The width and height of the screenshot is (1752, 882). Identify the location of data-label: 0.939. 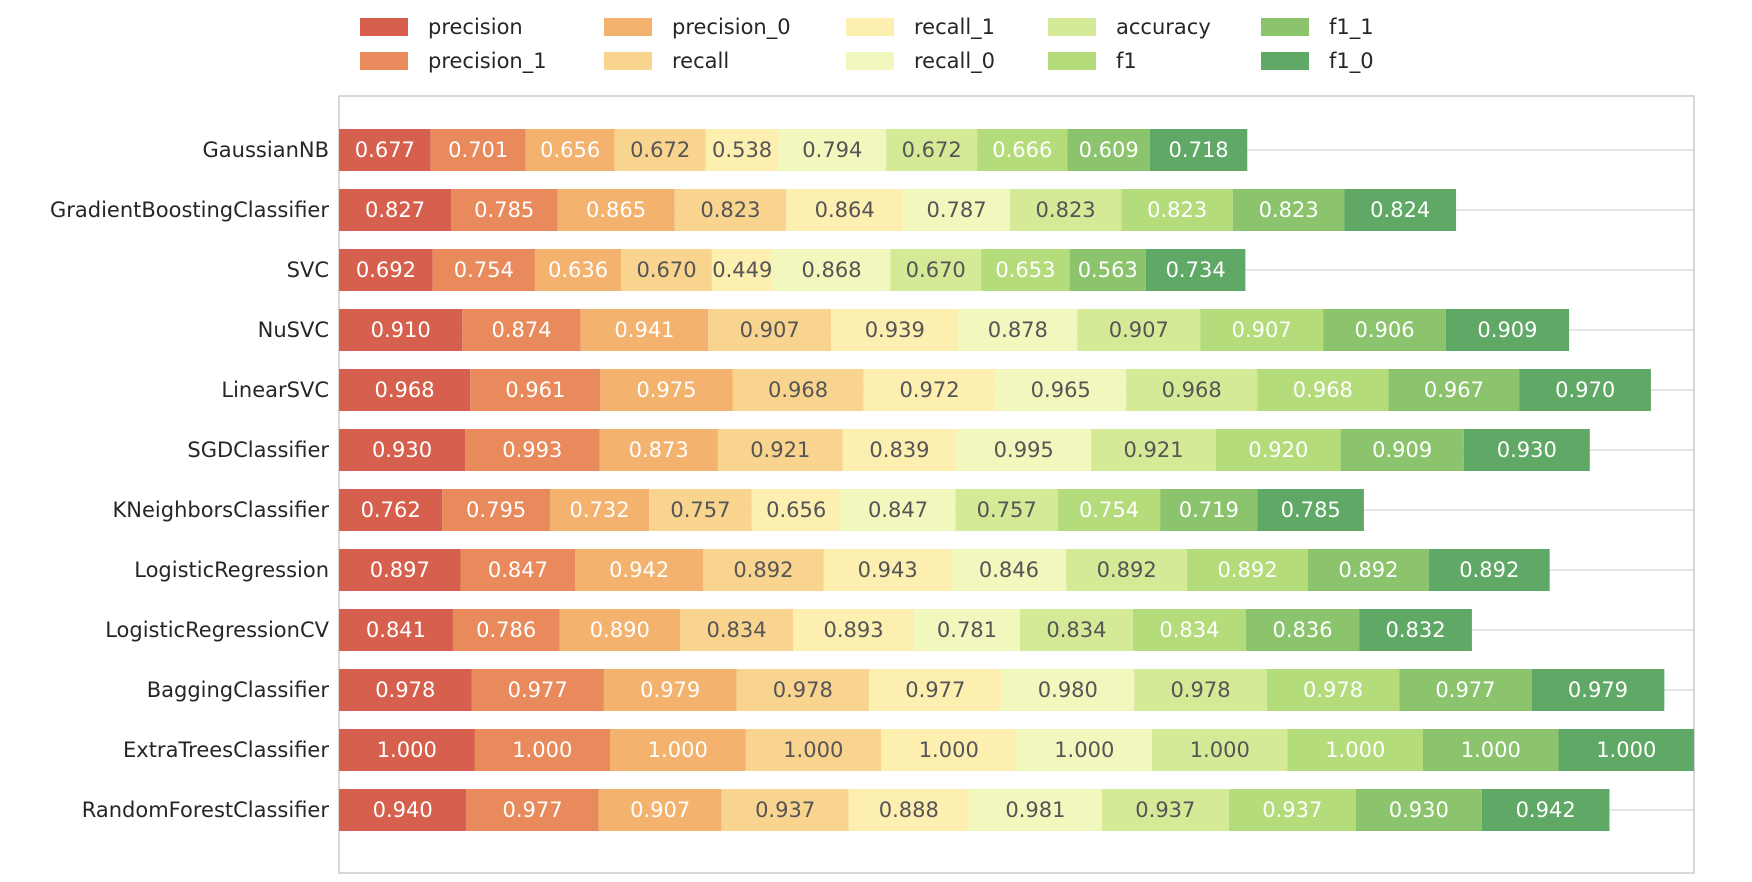
(895, 330).